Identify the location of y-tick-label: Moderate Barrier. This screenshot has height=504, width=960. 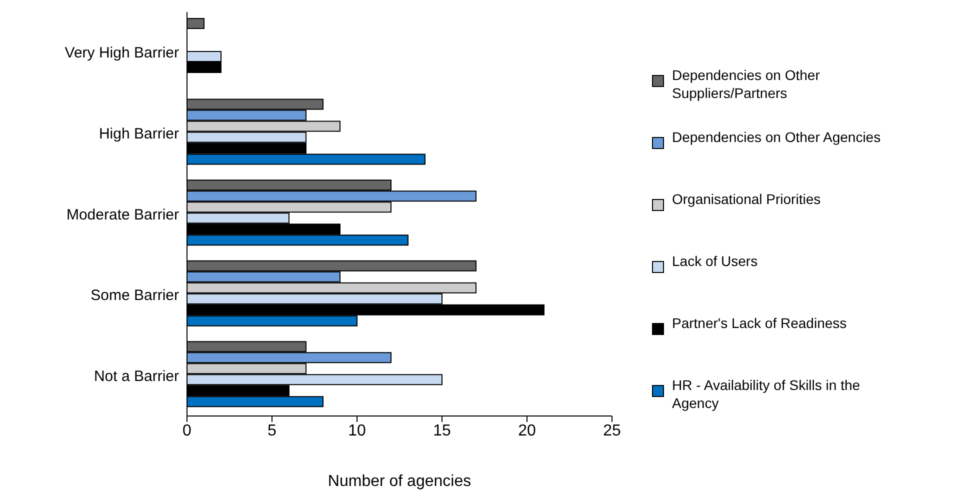
(122, 215).